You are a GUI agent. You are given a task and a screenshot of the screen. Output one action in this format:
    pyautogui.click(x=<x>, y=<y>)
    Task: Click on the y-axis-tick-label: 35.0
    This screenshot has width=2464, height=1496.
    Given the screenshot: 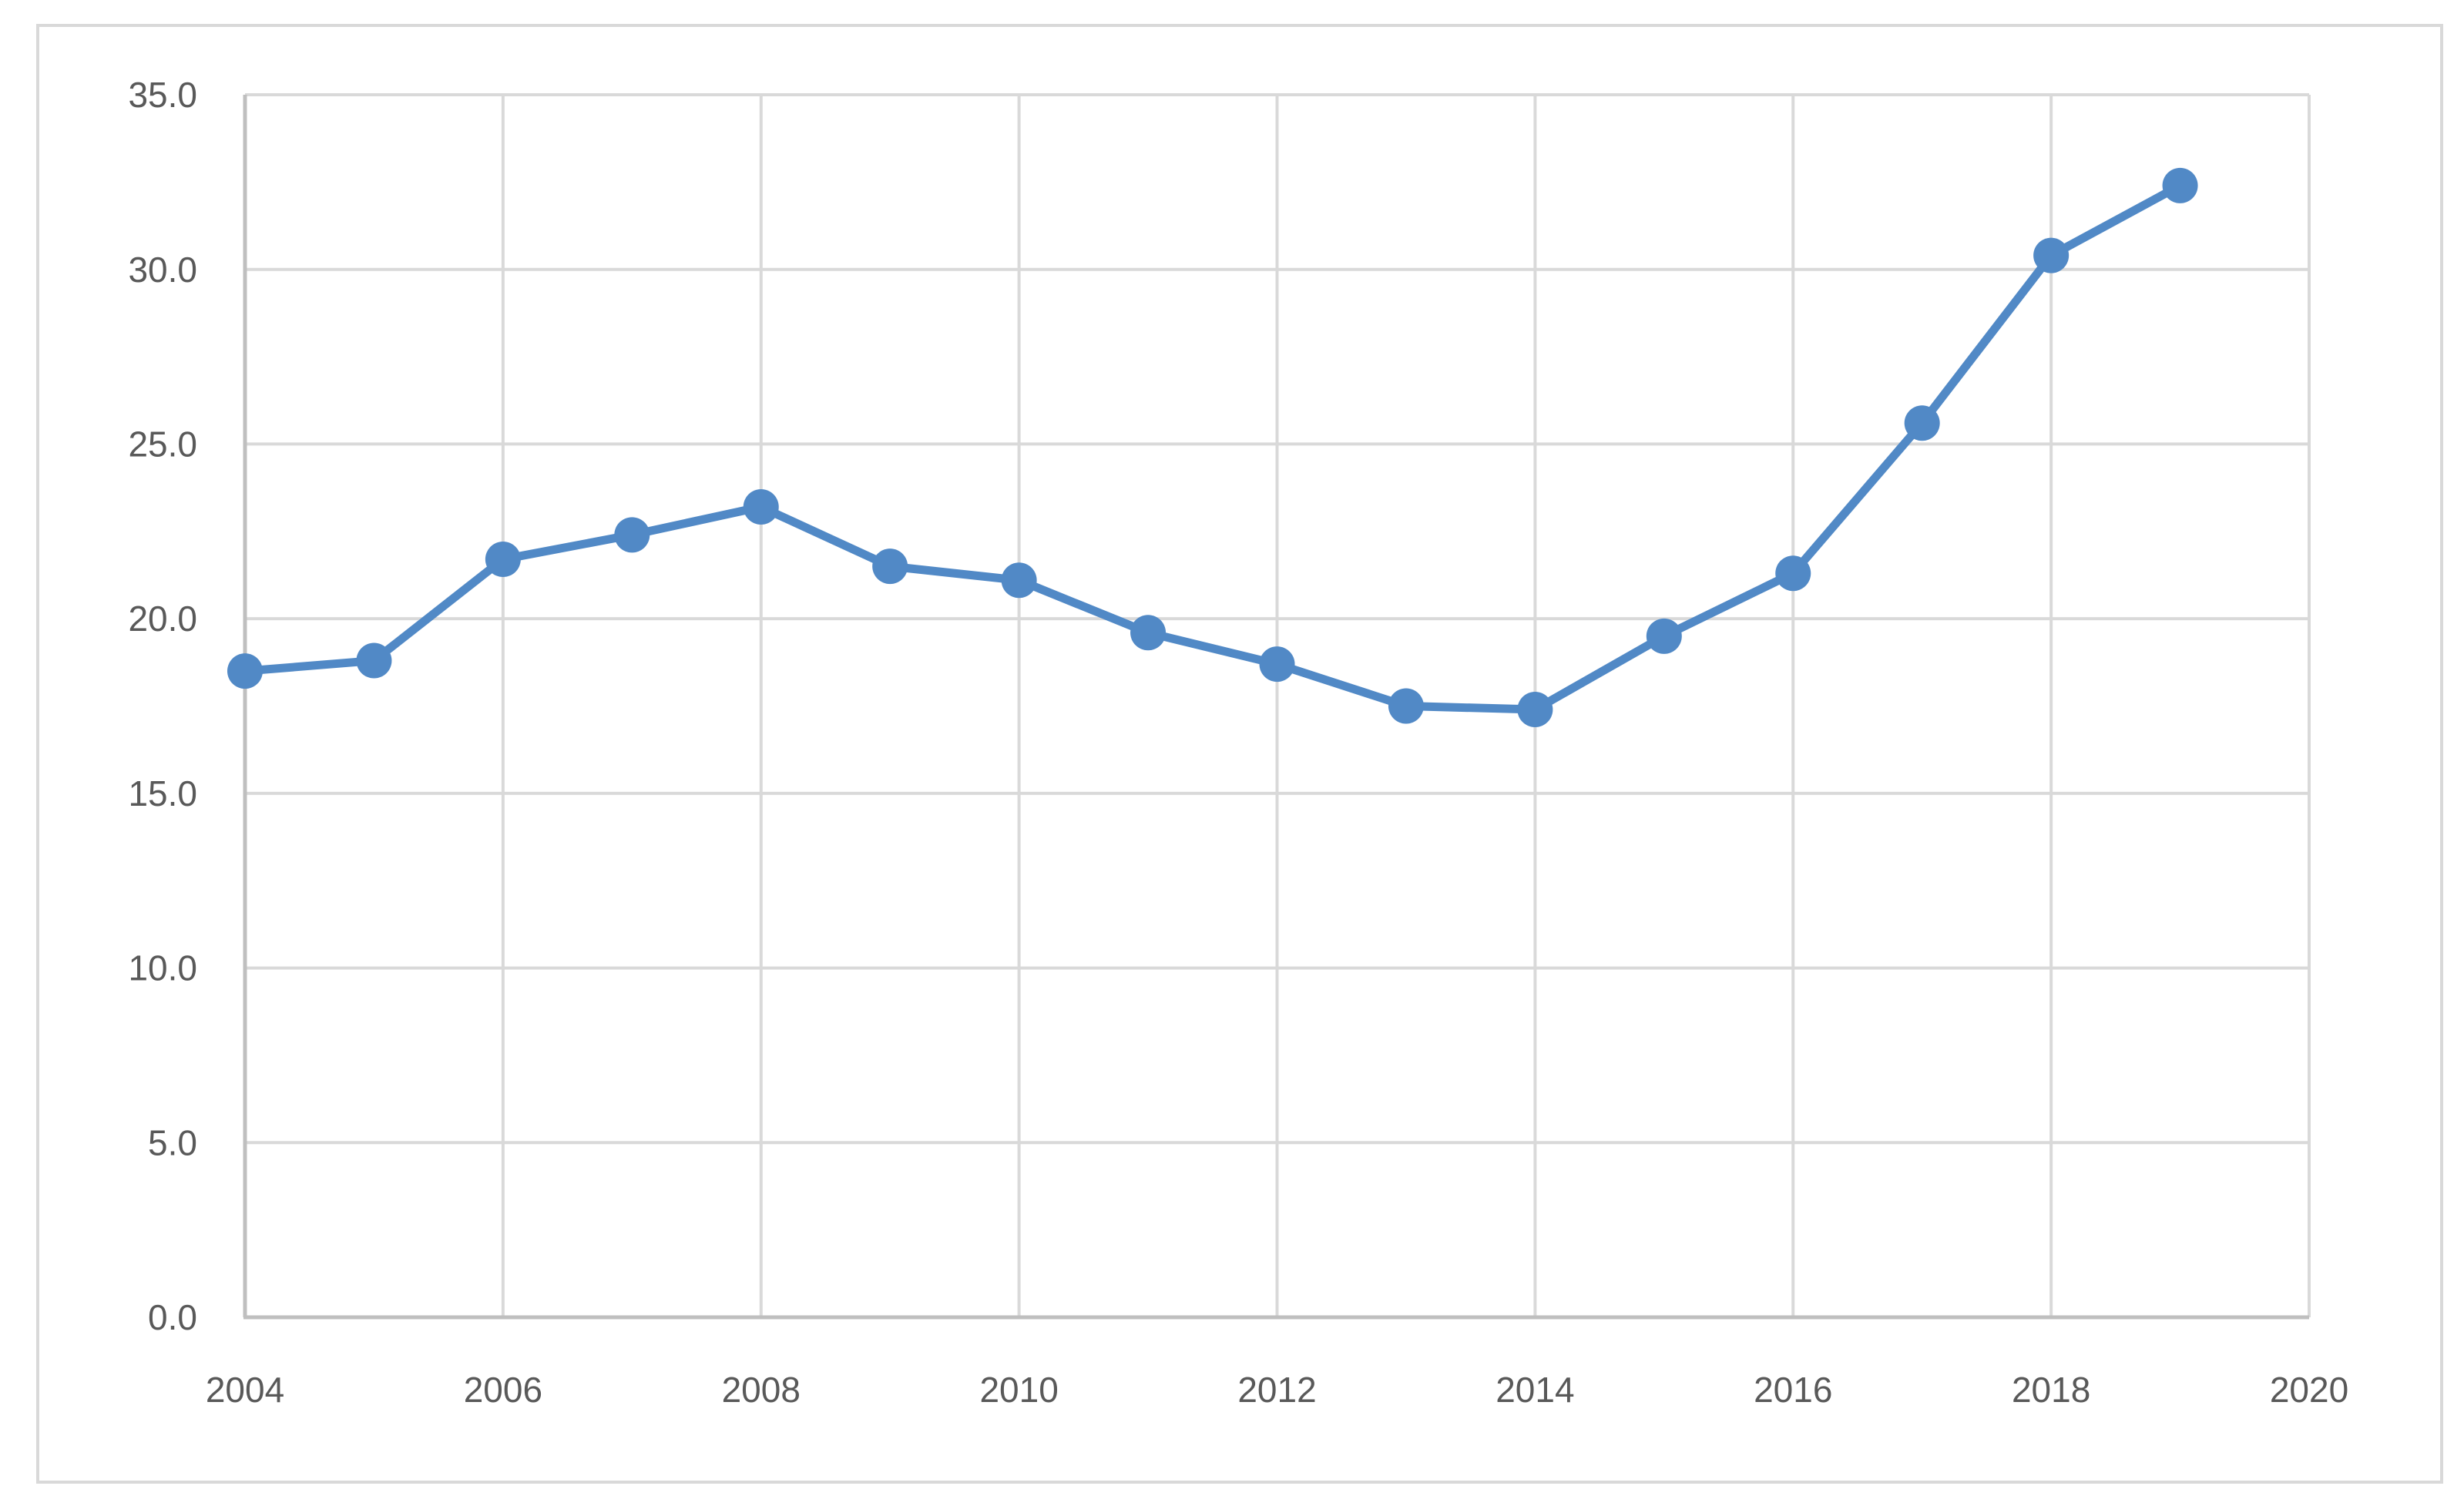 What is the action you would take?
    pyautogui.click(x=163, y=95)
    